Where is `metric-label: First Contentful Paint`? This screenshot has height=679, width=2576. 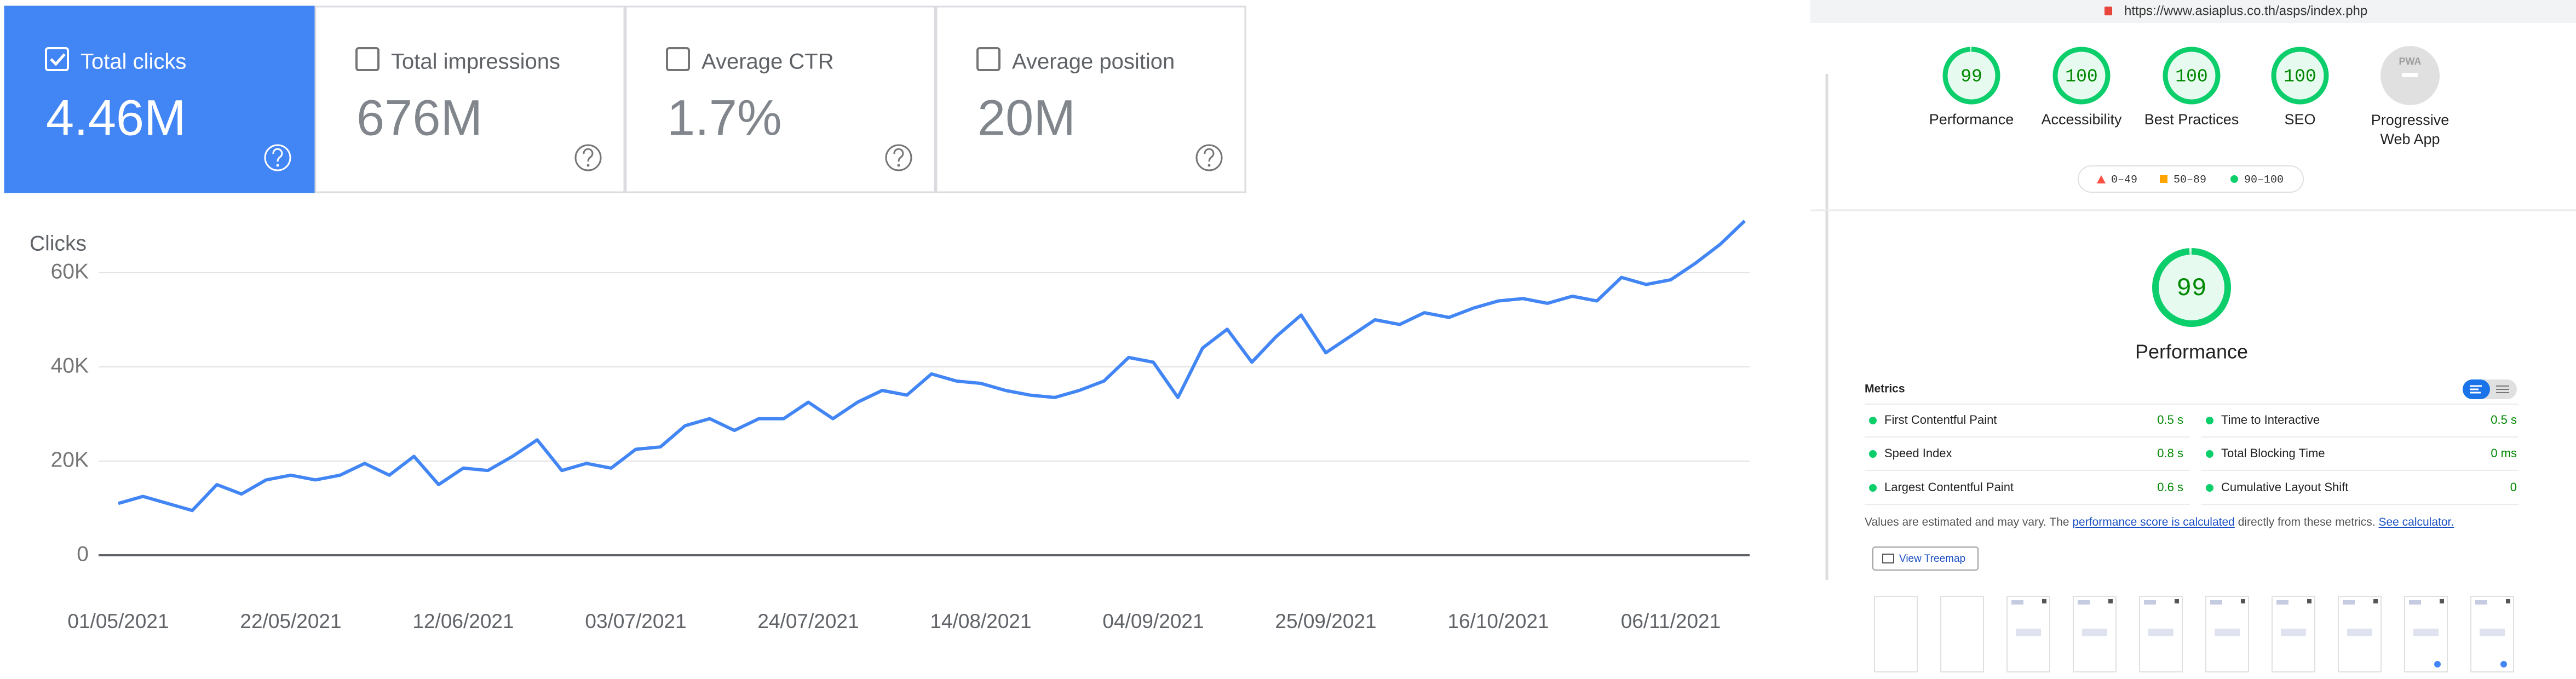 metric-label: First Contentful Paint is located at coordinates (1940, 420).